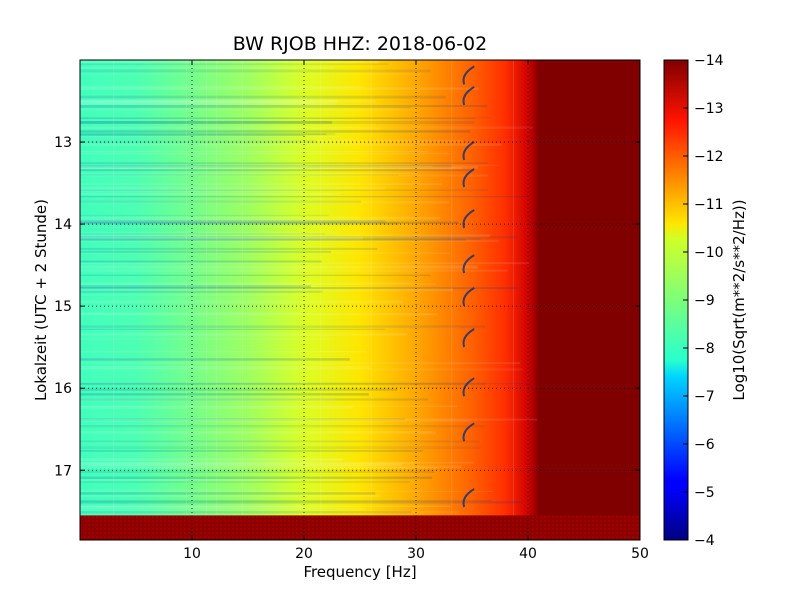  Describe the element at coordinates (709, 61) in the screenshot. I see `colorbar-tick-label: −14` at that location.